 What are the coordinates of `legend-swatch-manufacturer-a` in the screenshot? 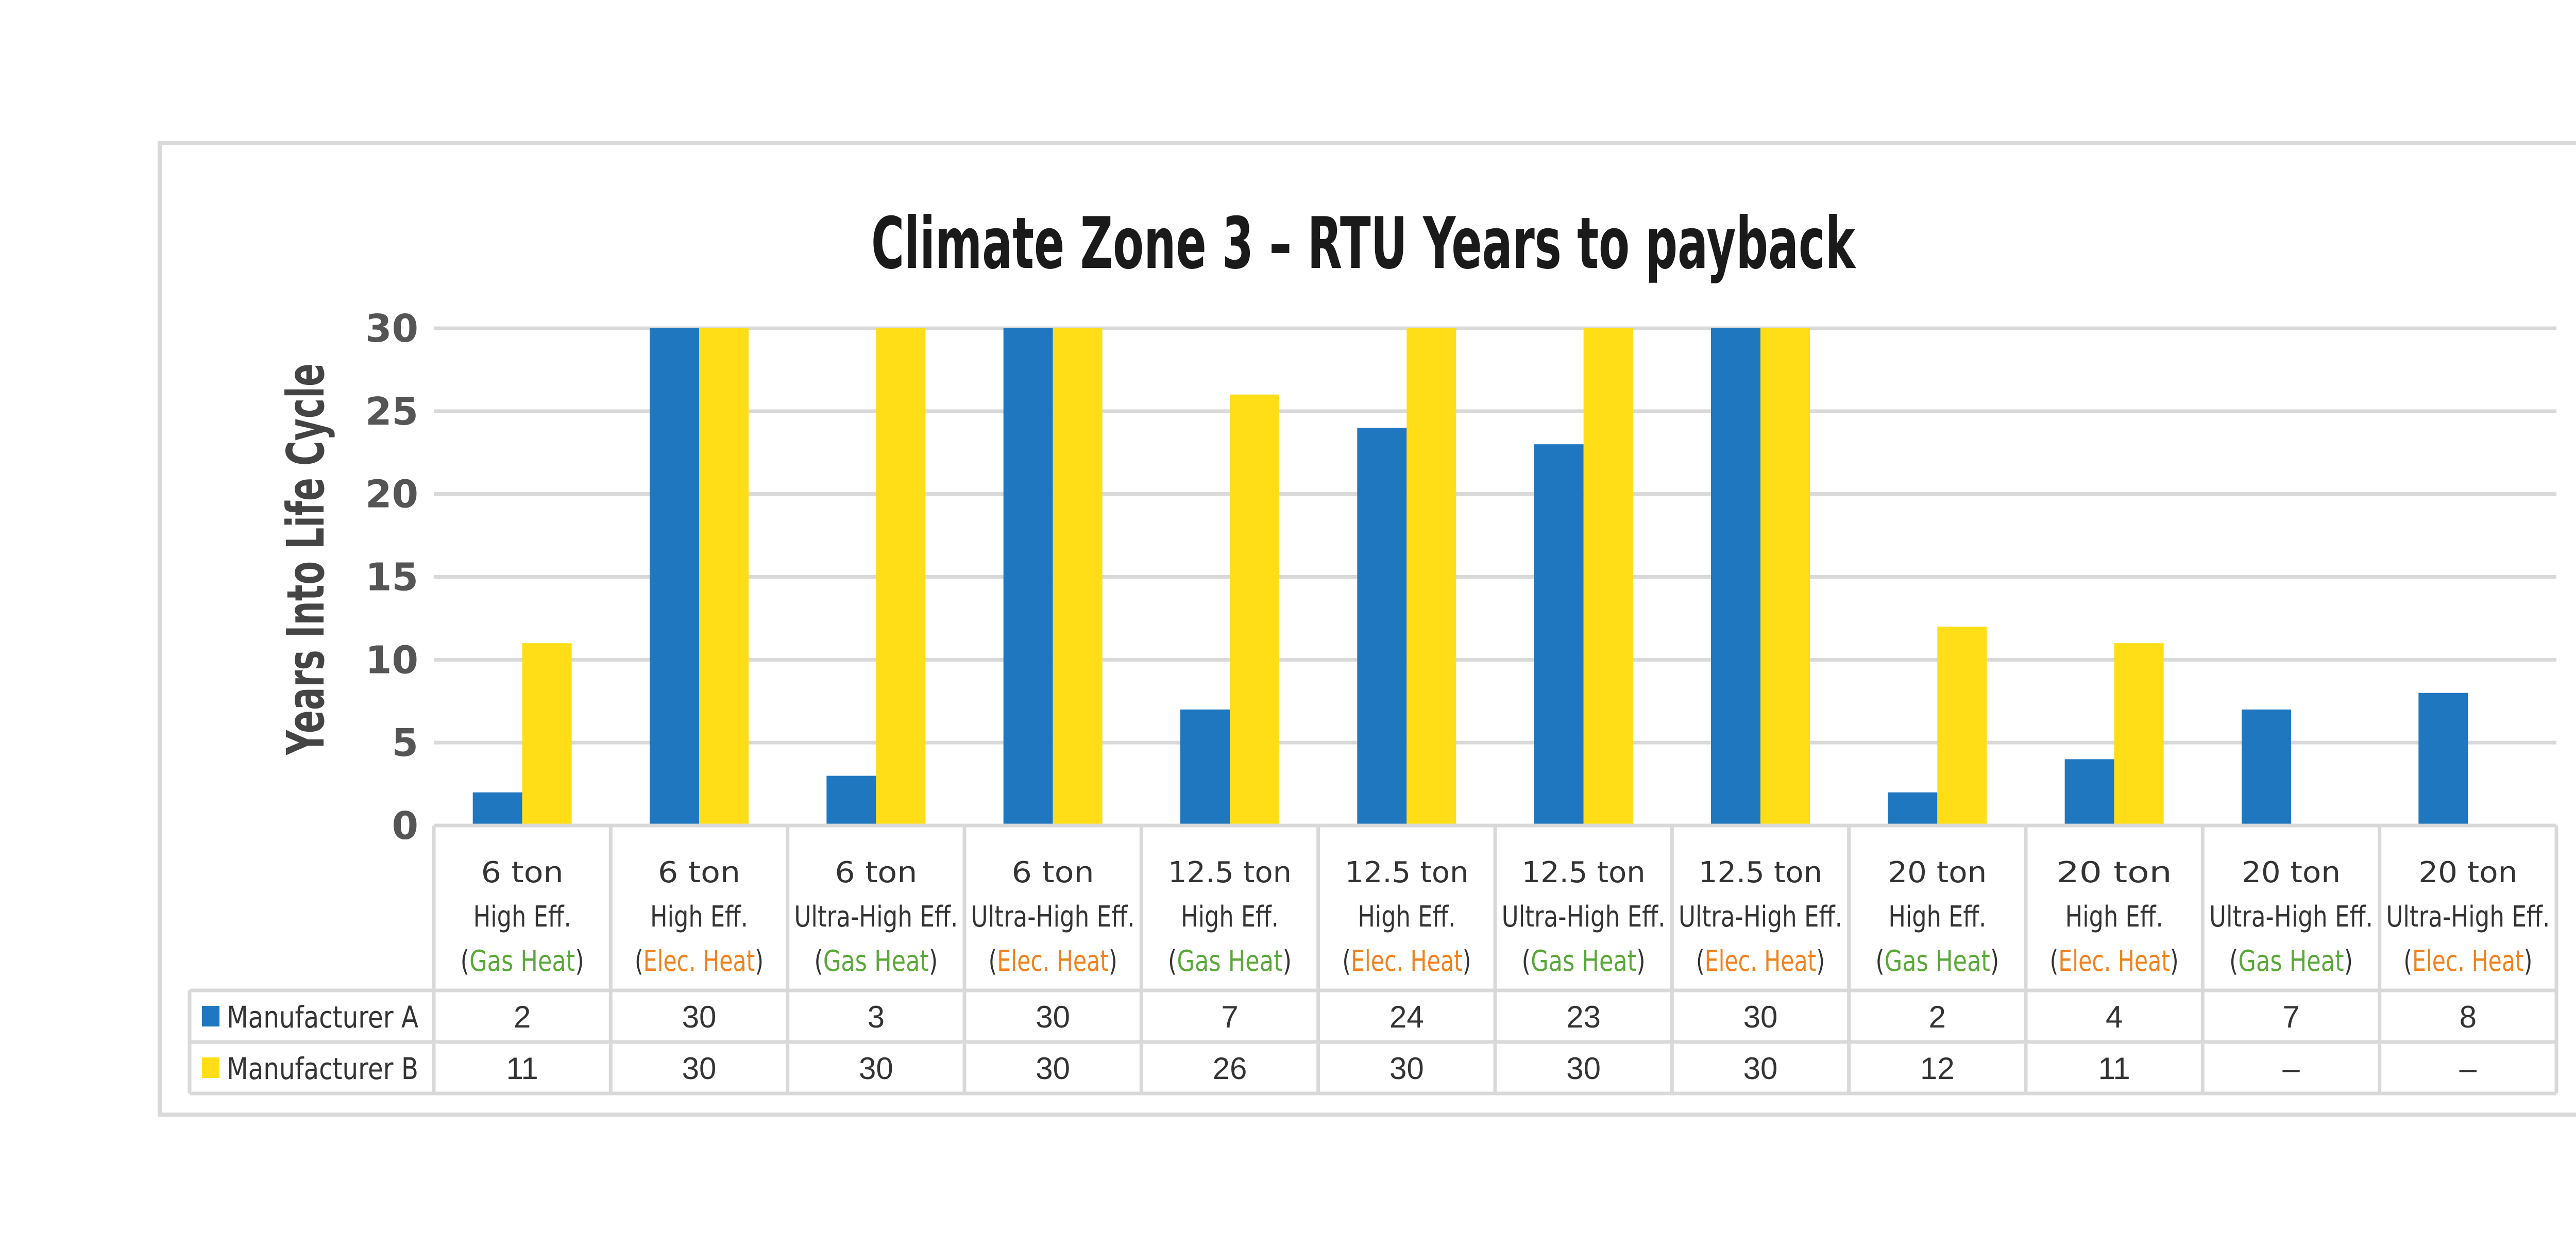 It's located at (210, 1016).